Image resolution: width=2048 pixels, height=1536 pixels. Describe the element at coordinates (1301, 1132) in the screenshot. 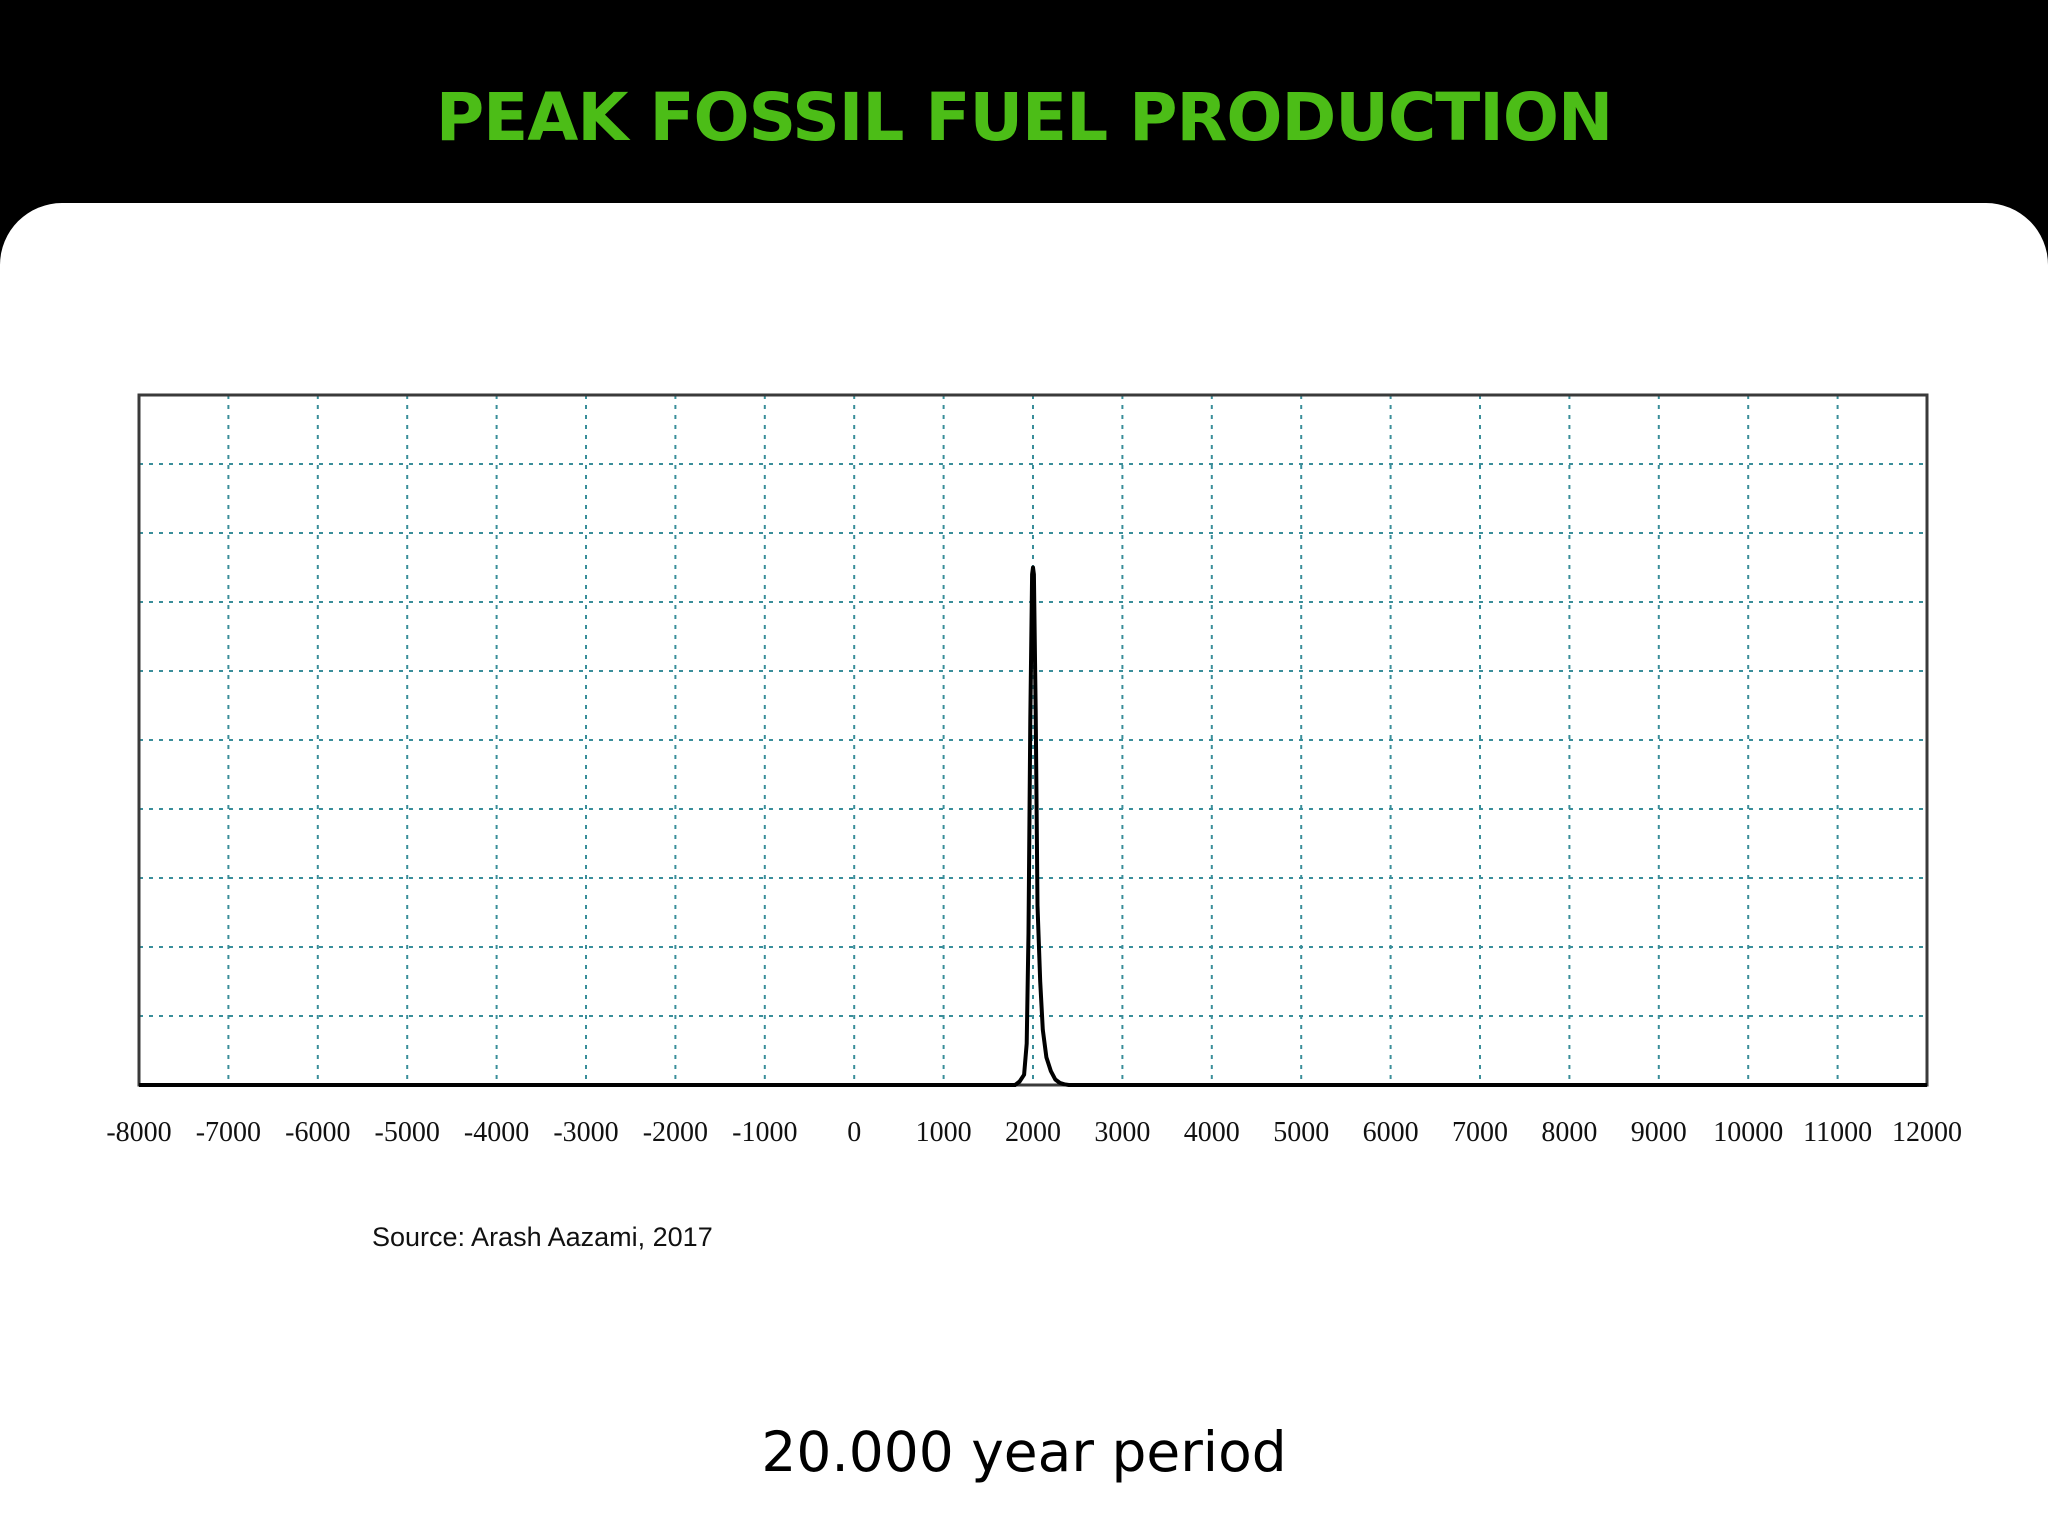

I see `x-tick-label: 5000` at that location.